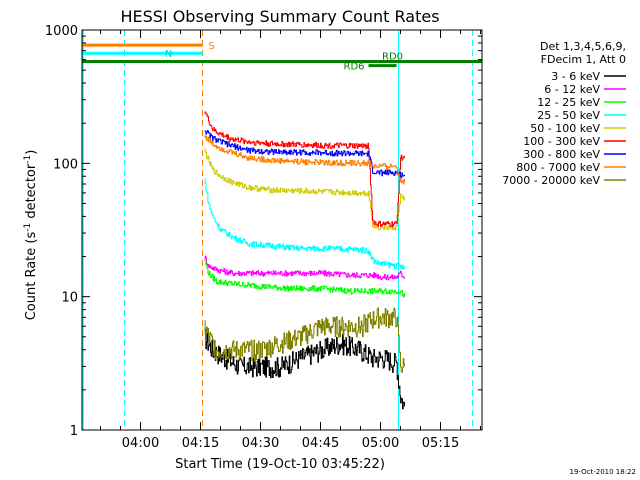  Describe the element at coordinates (74, 431) in the screenshot. I see `y-tick-label: 1` at that location.